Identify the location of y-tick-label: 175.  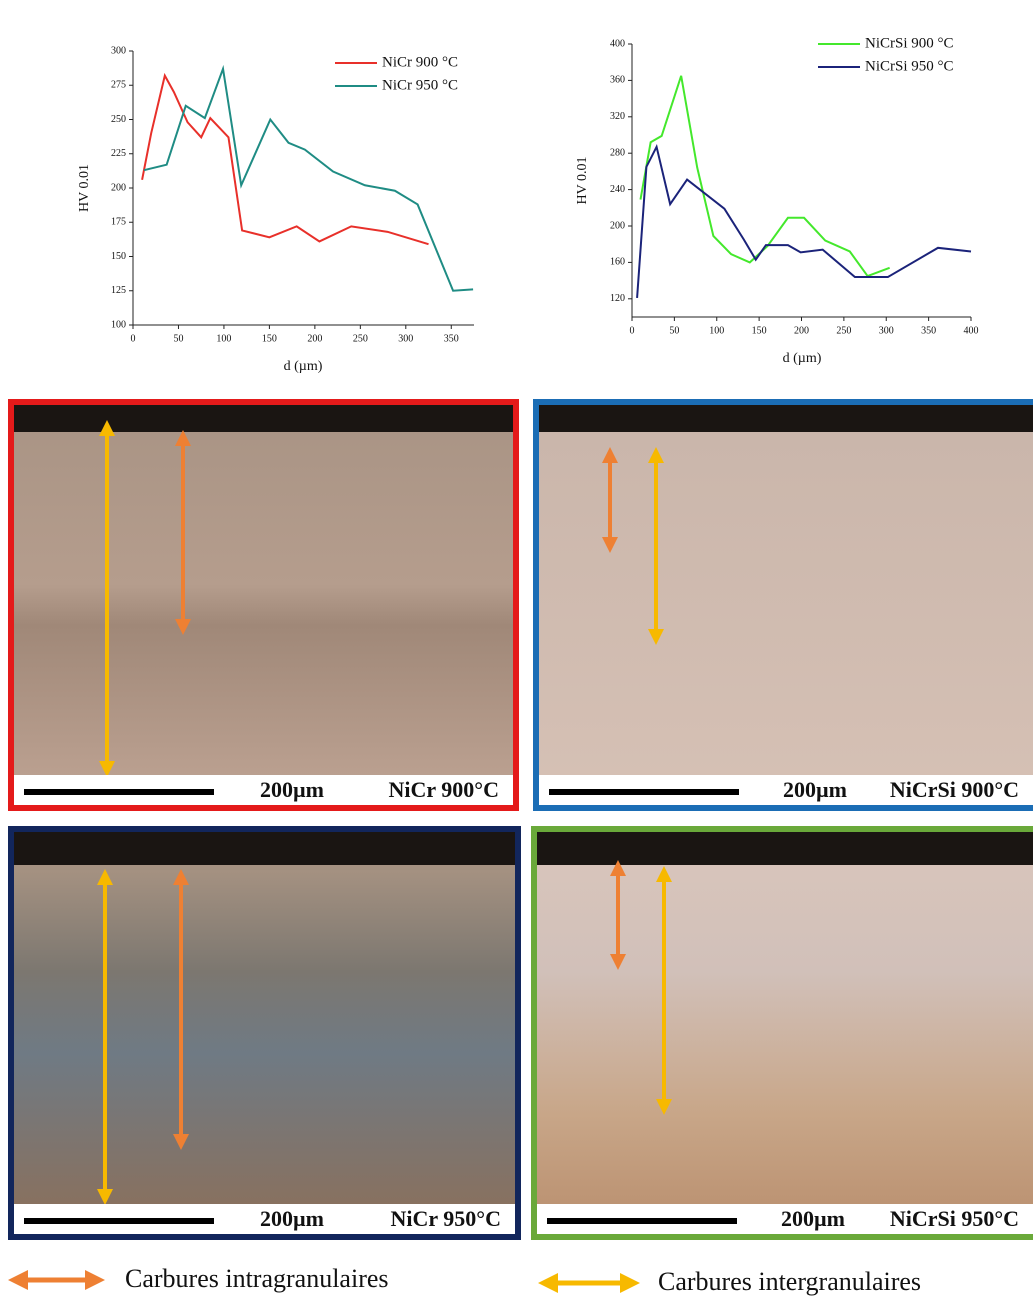
(118, 222).